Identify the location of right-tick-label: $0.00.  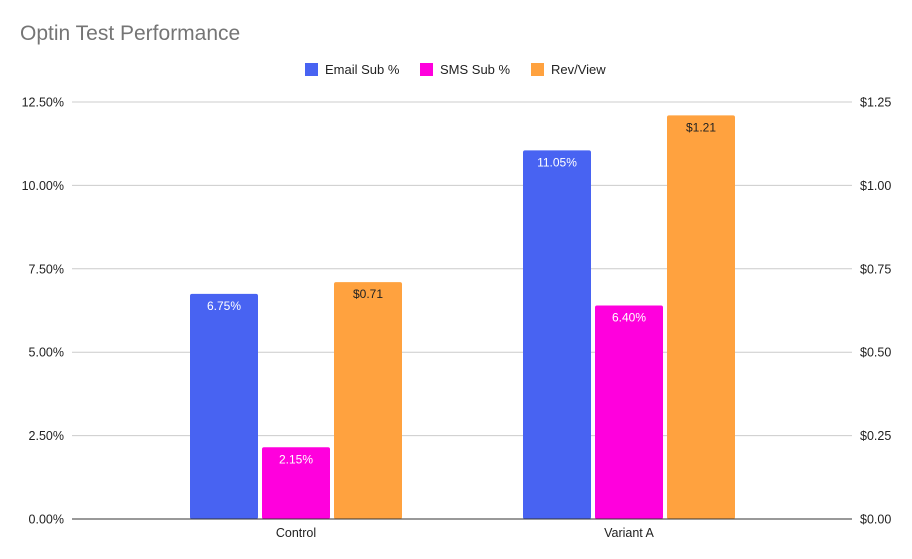
(875, 520).